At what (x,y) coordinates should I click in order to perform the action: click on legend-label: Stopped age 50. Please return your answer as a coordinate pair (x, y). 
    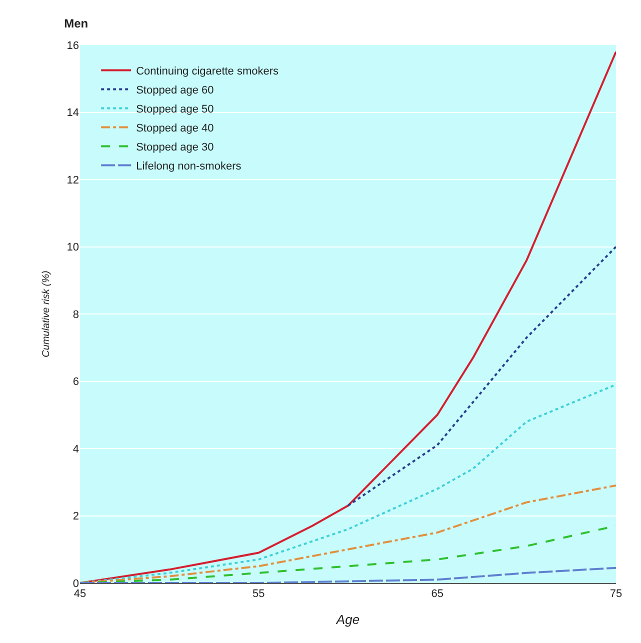
    Looking at the image, I should click on (175, 110).